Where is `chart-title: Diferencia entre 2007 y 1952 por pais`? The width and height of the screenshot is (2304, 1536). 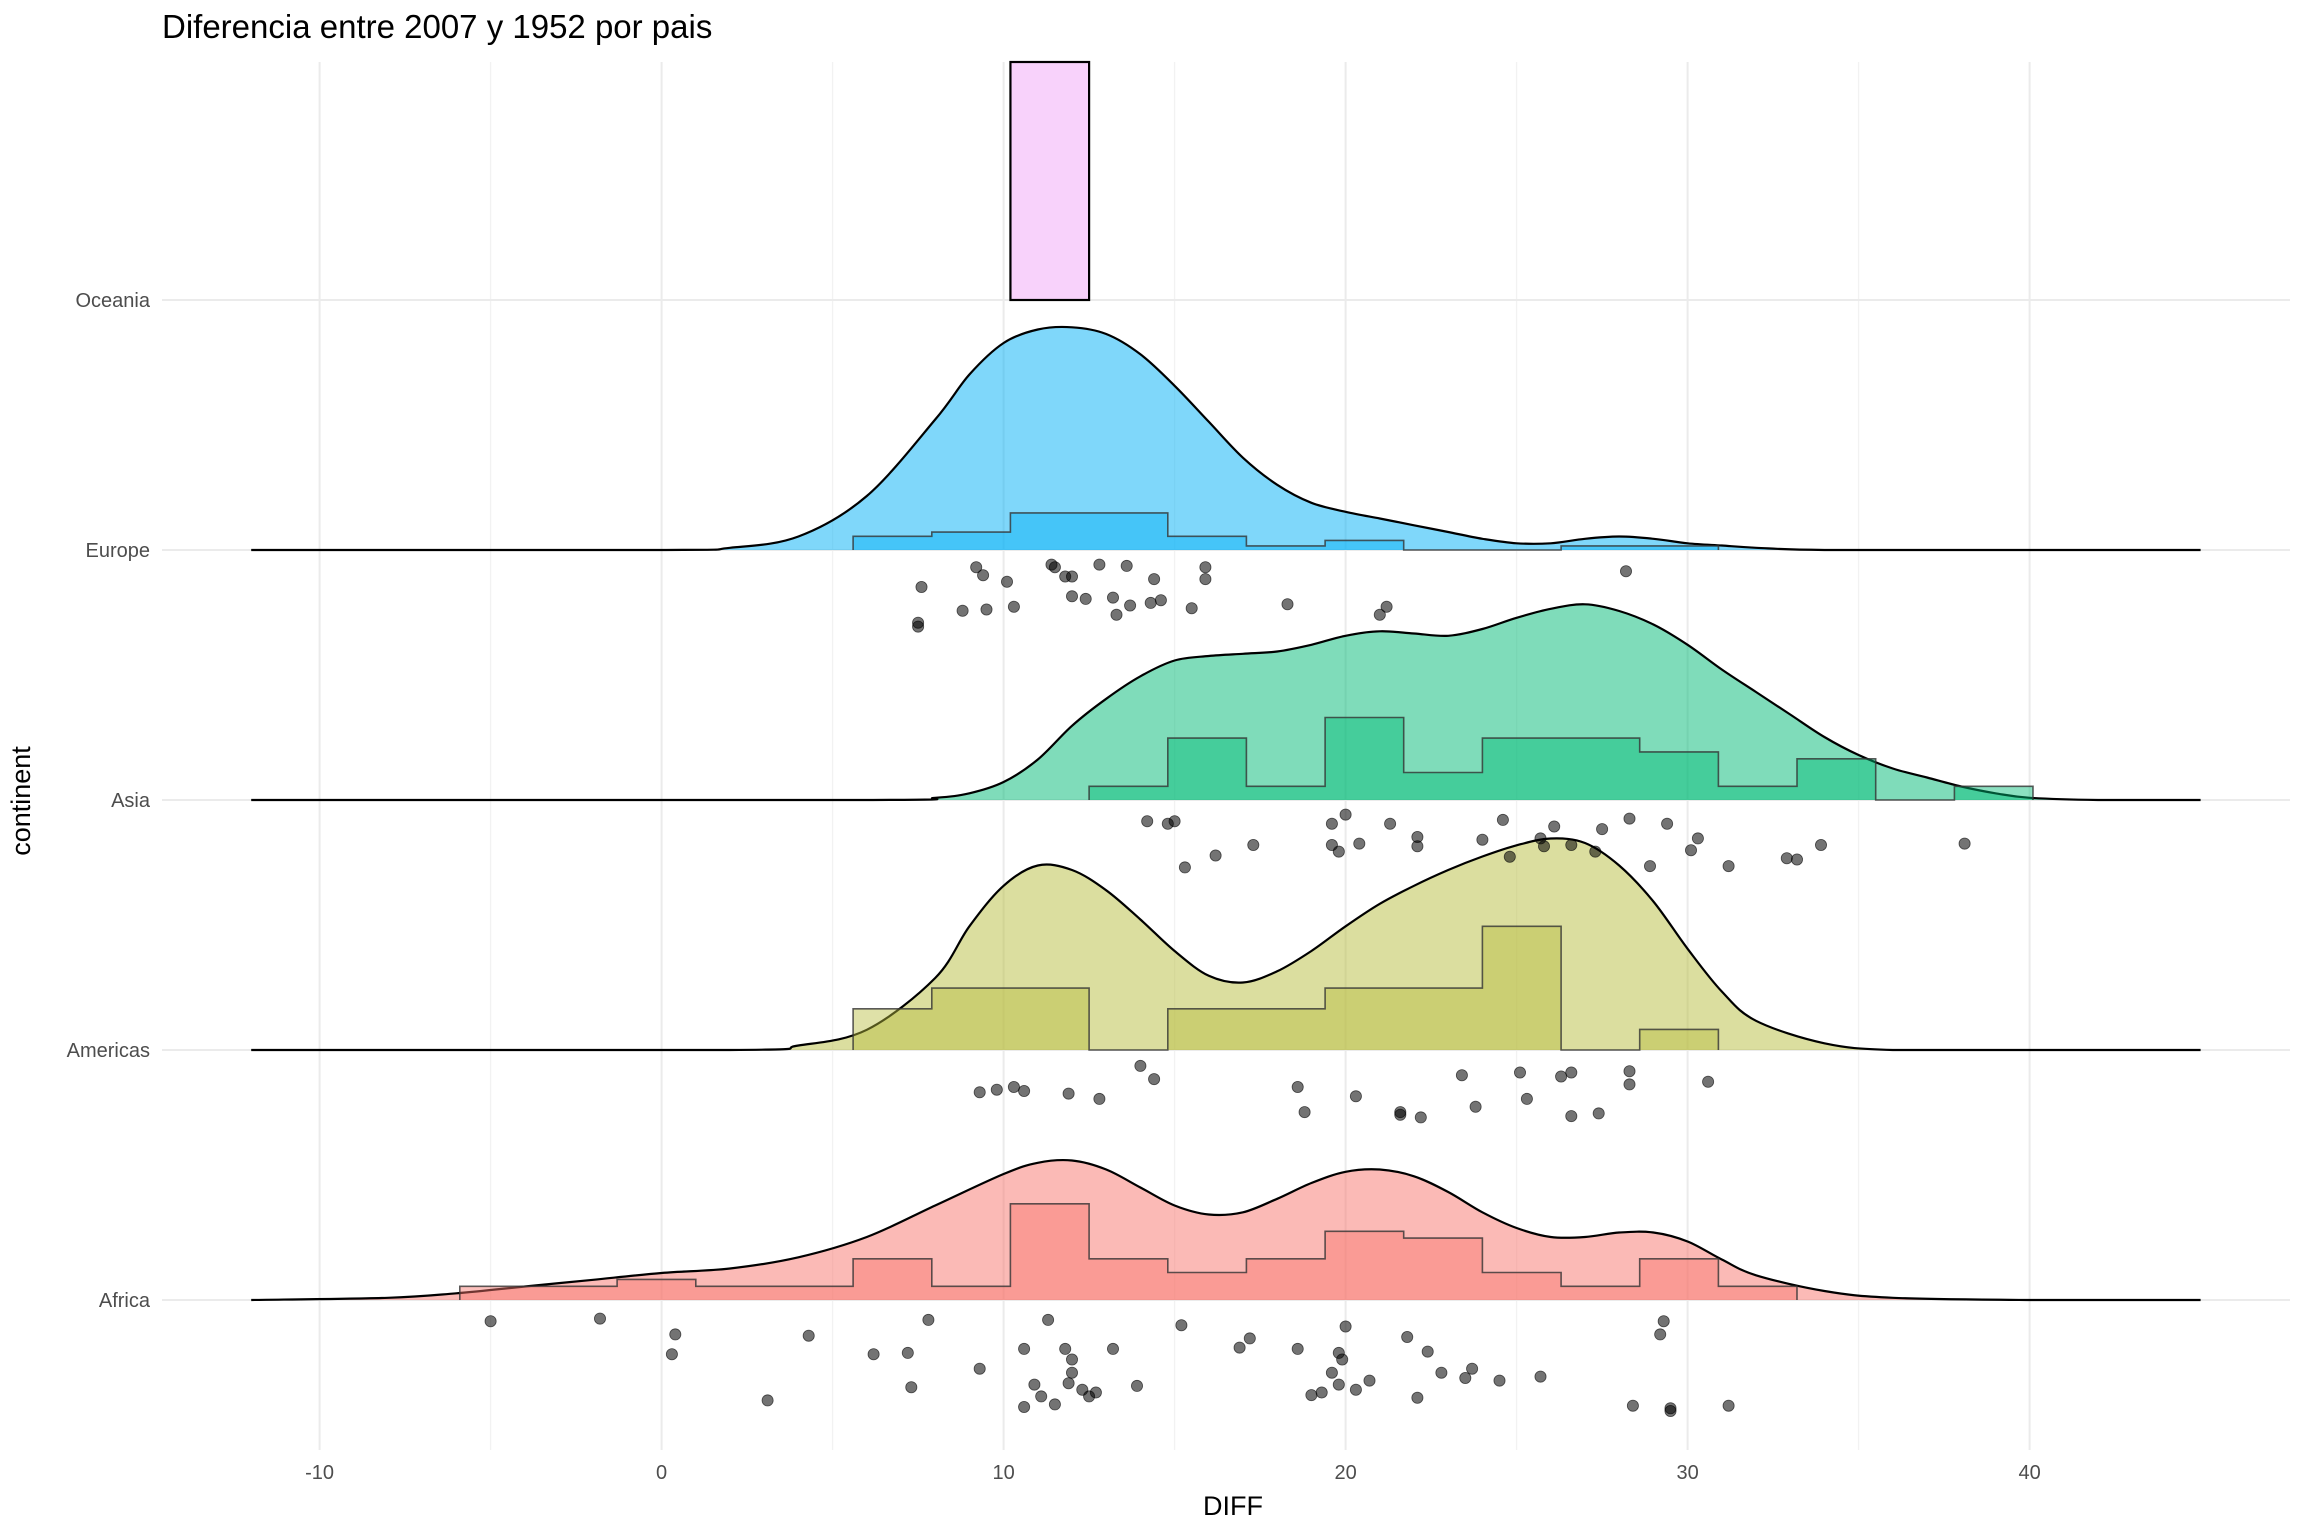
chart-title: Diferencia entre 2007 y 1952 por pais is located at coordinates (437, 26).